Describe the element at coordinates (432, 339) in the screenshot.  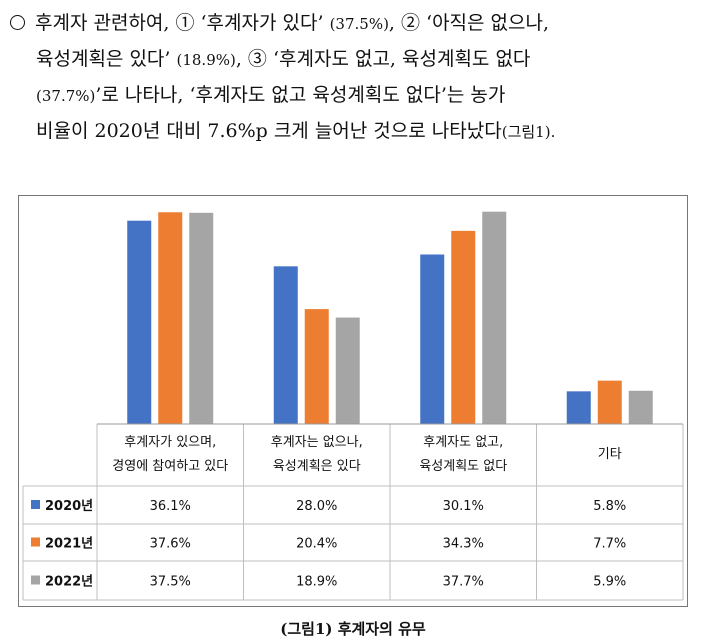
I see `bar-2020년-2` at that location.